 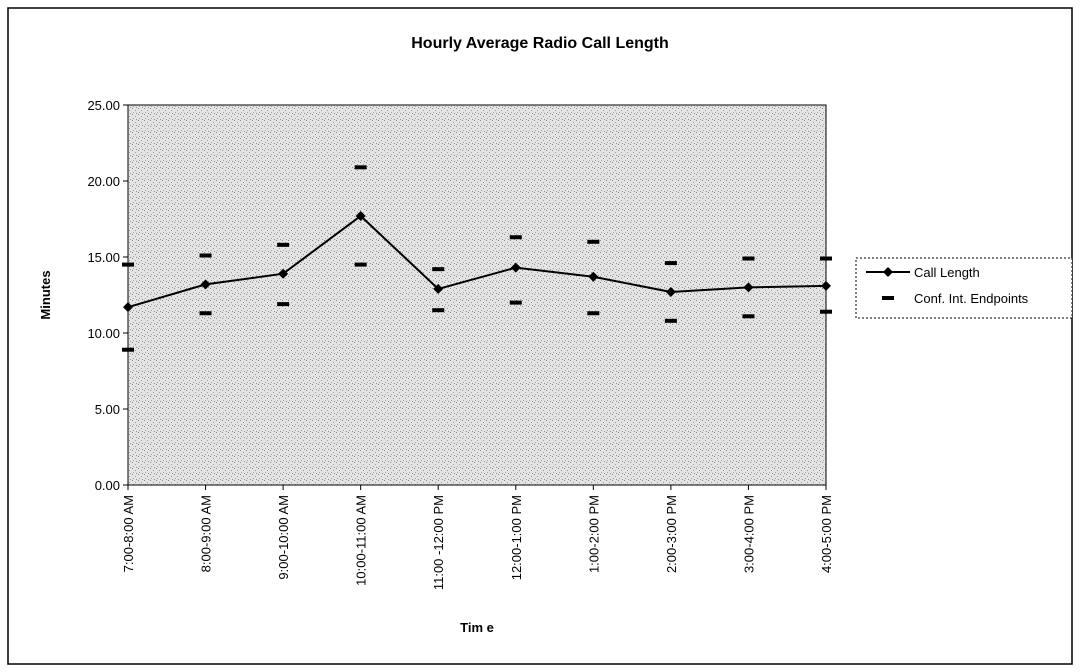 What do you see at coordinates (107, 409) in the screenshot?
I see `y-tick-label: 5.00` at bounding box center [107, 409].